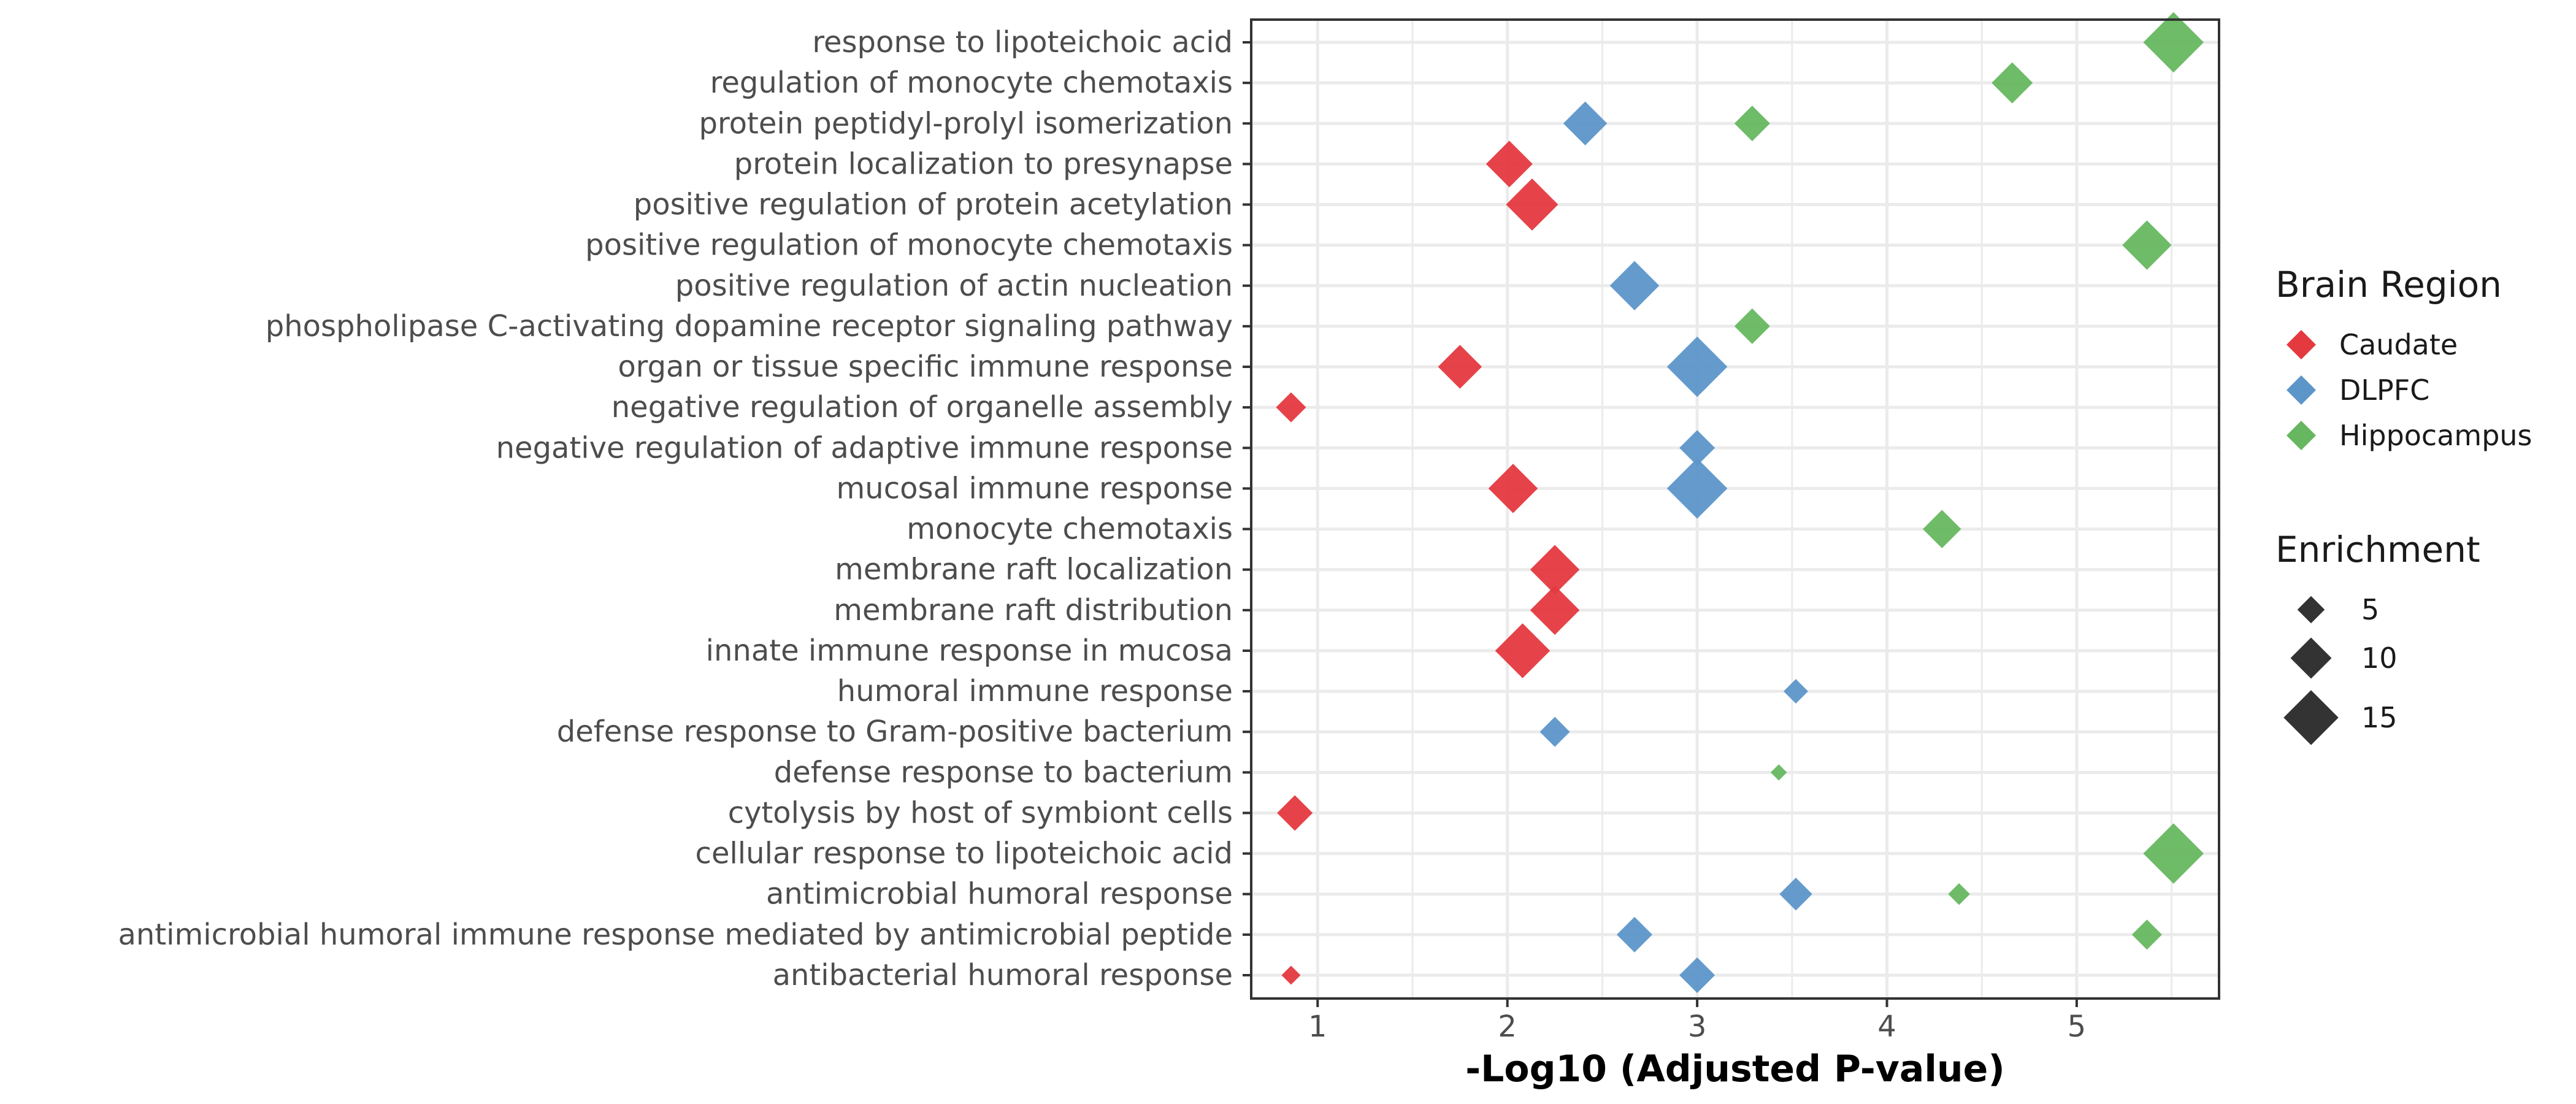 The image size is (2576, 1104). What do you see at coordinates (954, 286) in the screenshot?
I see `y-tick-label: positive regulation of actin nucleation` at bounding box center [954, 286].